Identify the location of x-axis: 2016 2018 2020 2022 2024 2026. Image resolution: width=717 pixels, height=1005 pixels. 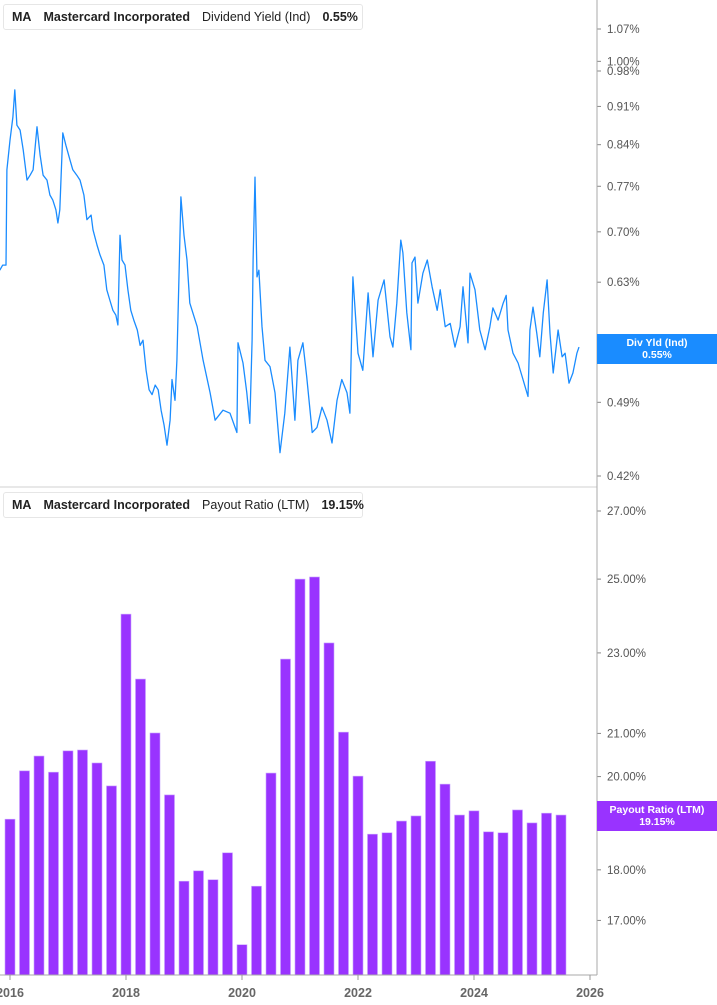
(302, 987).